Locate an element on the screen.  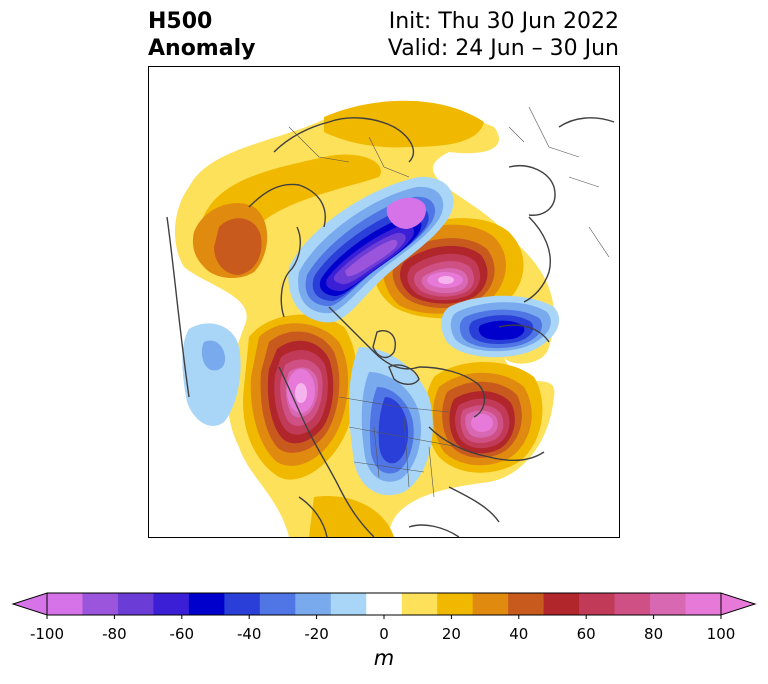
colorbar-extend-min is located at coordinates (29, 604).